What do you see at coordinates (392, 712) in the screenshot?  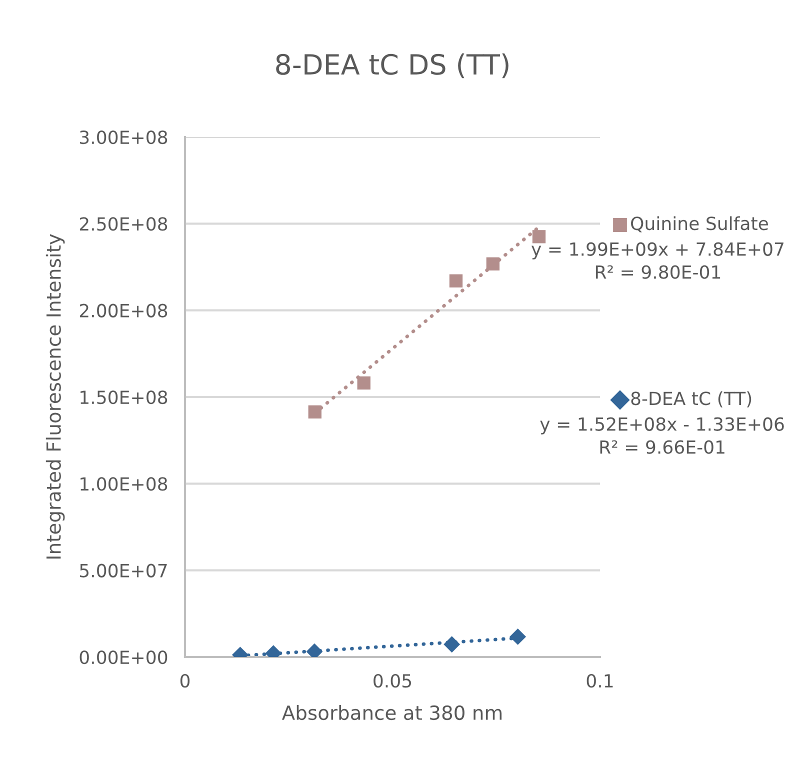 I see `x-axis-title: Absorbance at 380 nm` at bounding box center [392, 712].